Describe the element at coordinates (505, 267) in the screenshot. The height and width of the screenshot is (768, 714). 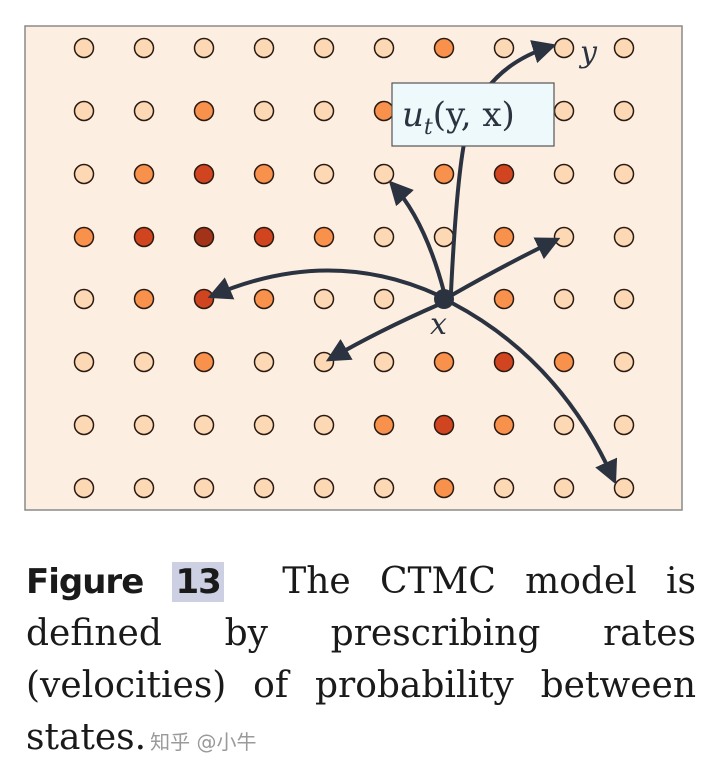
I see `arrow-up-right` at that location.